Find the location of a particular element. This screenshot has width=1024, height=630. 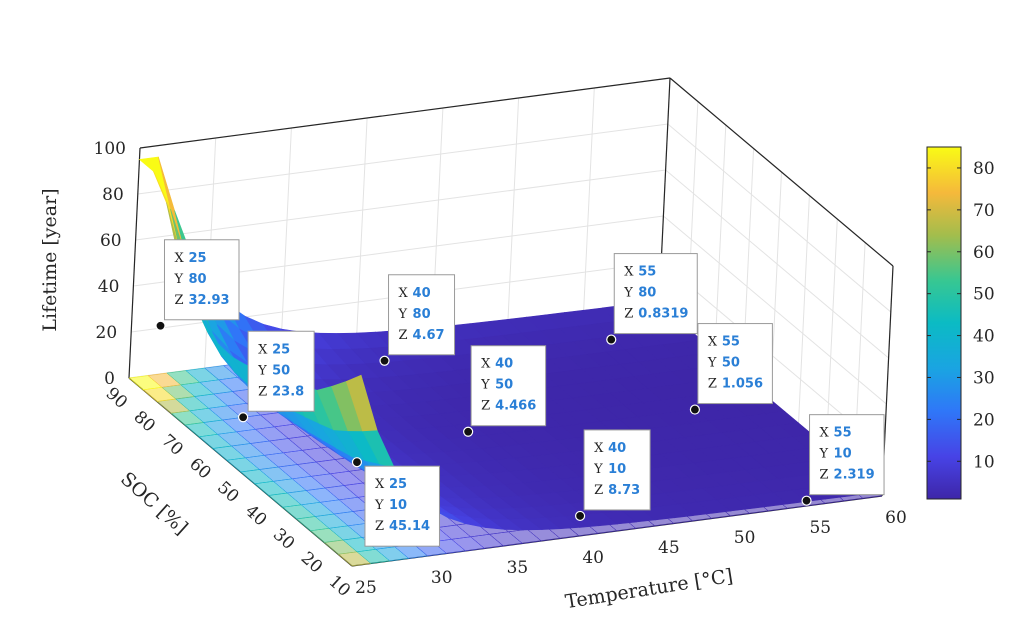

datatip-value-z: 2.319 is located at coordinates (854, 475).